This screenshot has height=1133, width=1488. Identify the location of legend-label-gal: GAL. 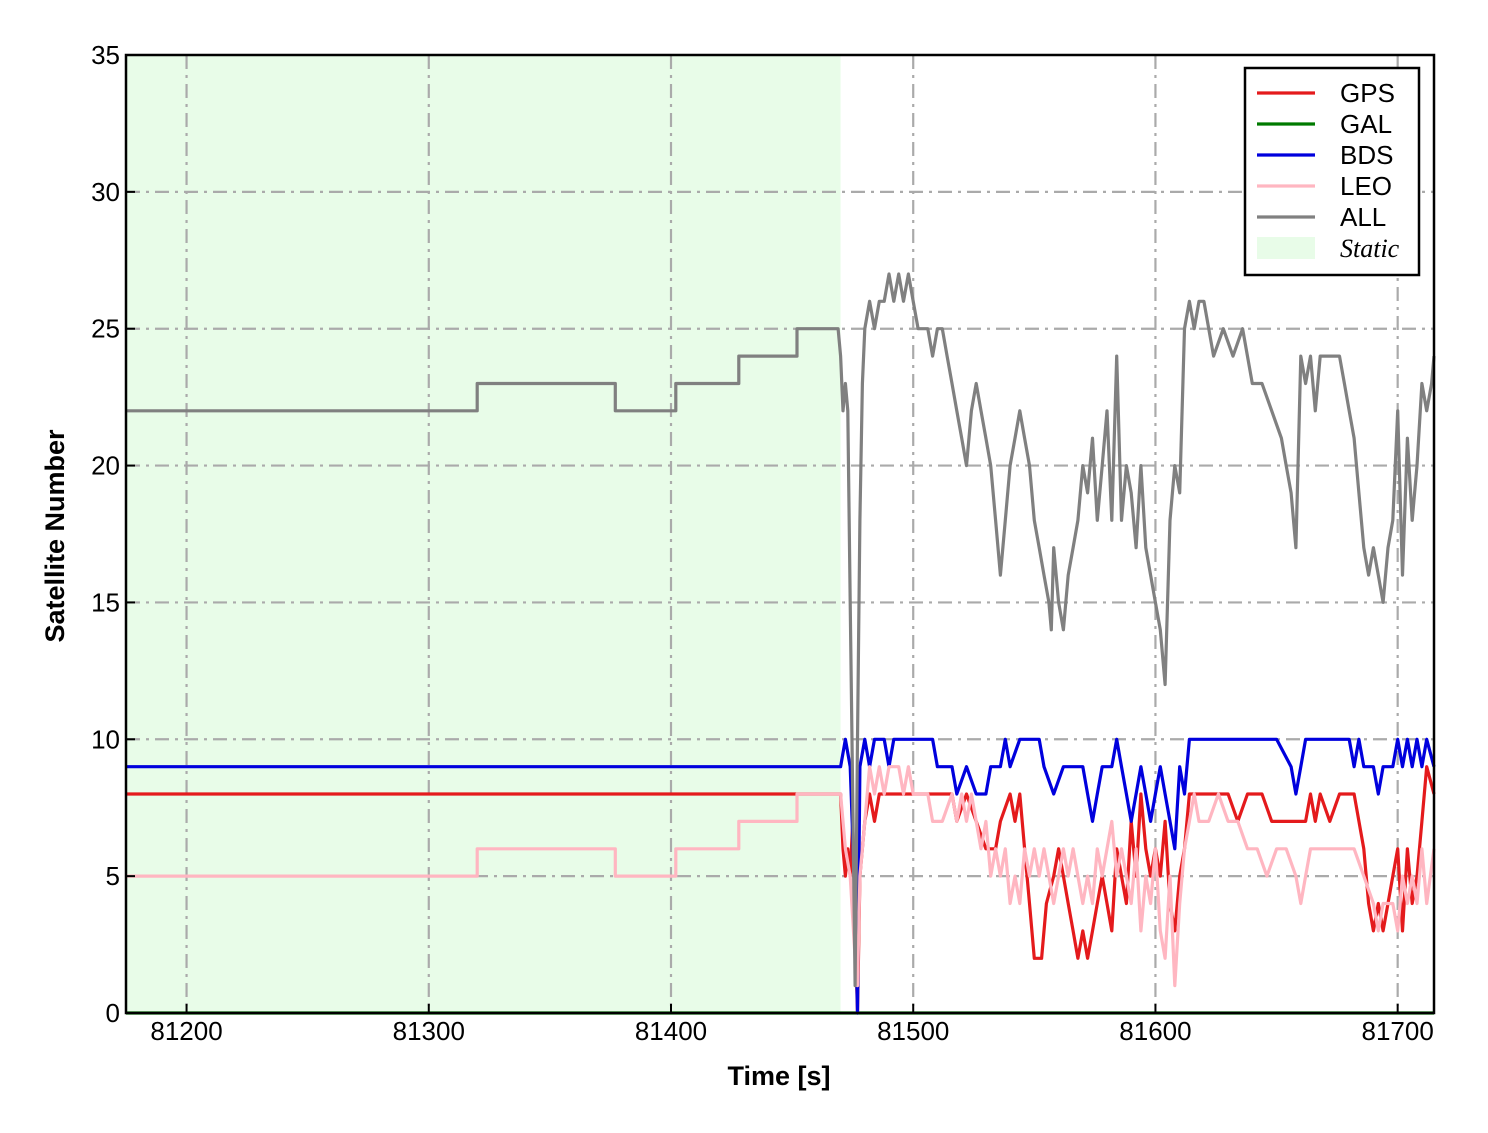
(1366, 124).